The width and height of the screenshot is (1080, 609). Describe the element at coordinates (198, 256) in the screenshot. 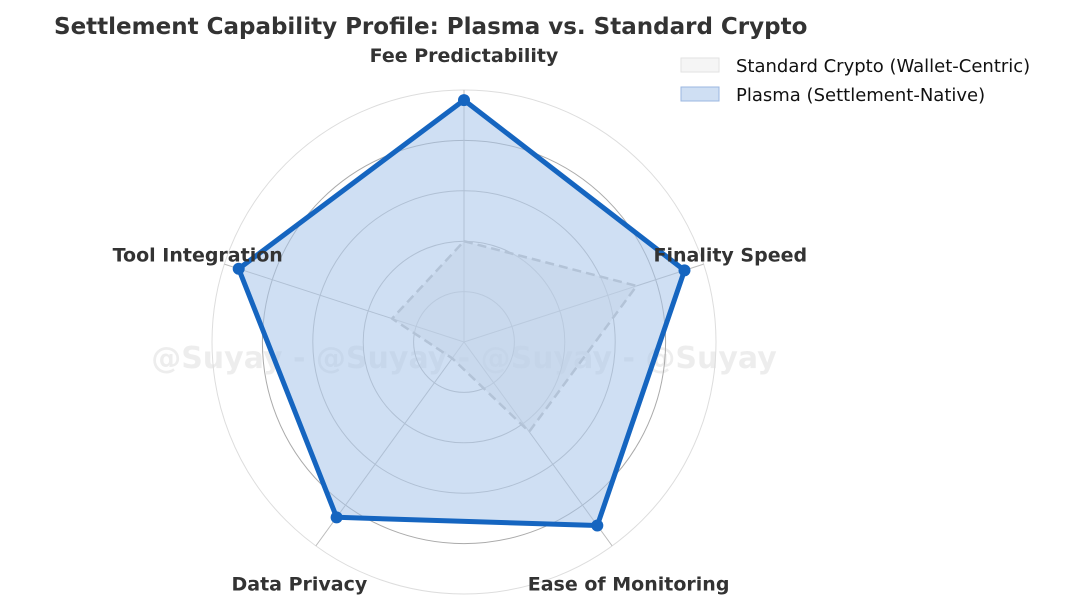

I see `axis-label: Tool Integration` at that location.